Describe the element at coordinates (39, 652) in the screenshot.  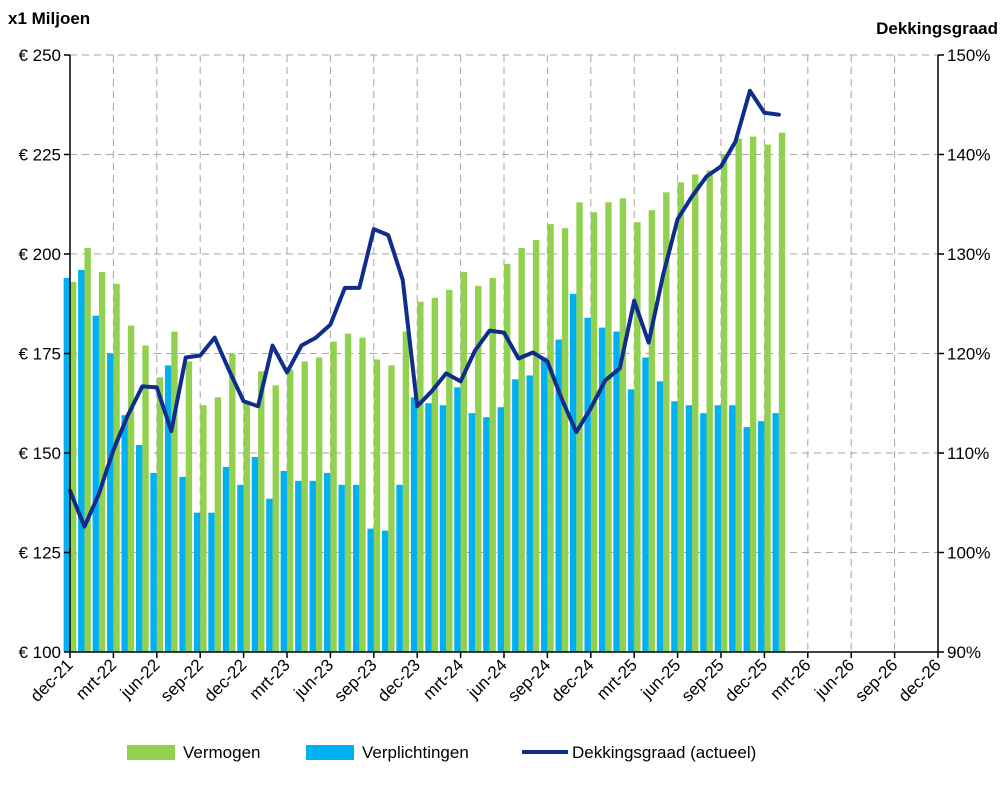
I see `y-tick-label: € 100` at that location.